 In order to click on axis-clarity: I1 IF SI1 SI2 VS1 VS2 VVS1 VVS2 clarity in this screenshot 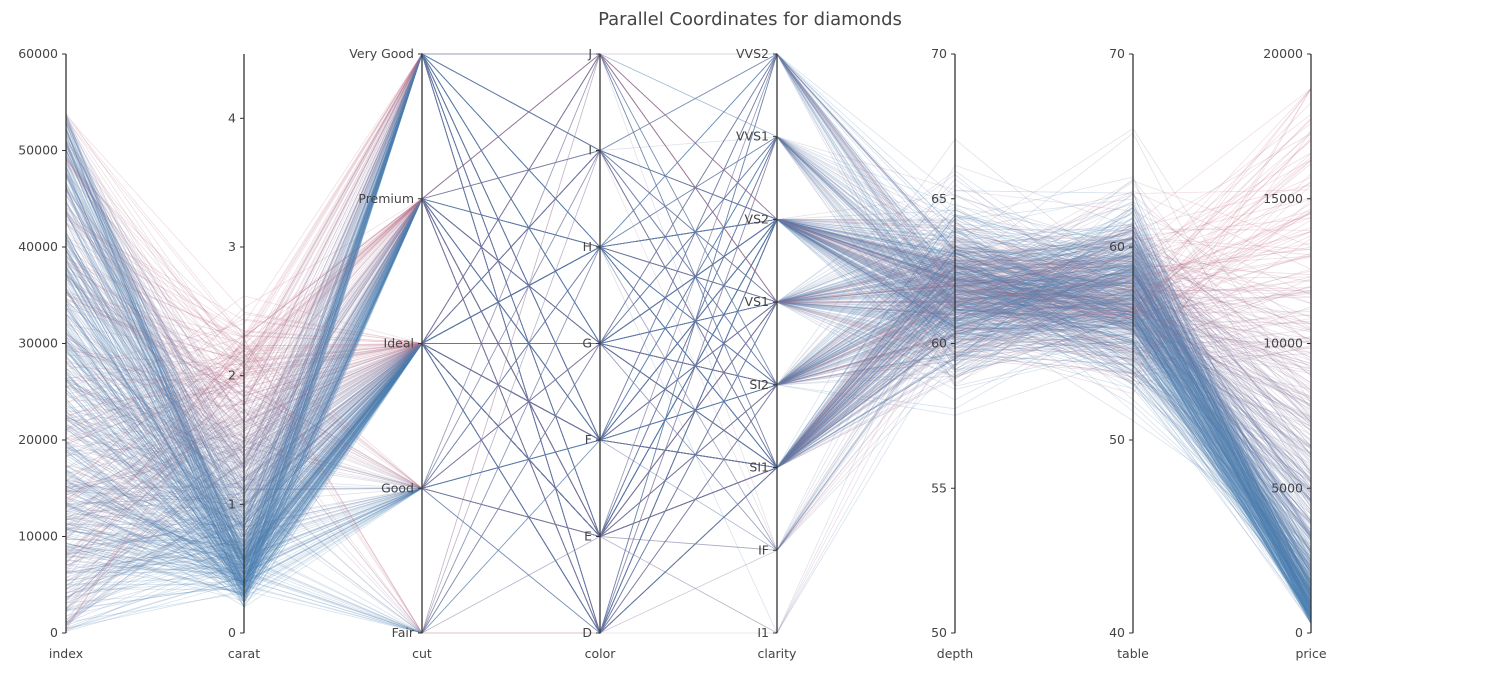, I will do `click(766, 353)`.